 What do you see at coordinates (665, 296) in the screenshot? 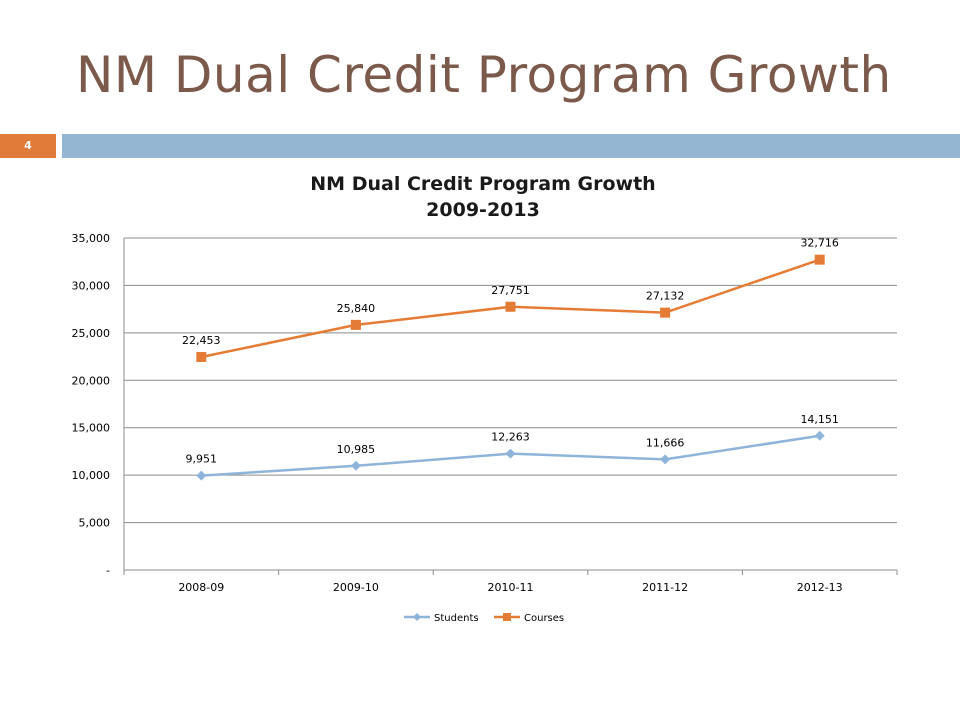
I see `data-label: 27,132` at bounding box center [665, 296].